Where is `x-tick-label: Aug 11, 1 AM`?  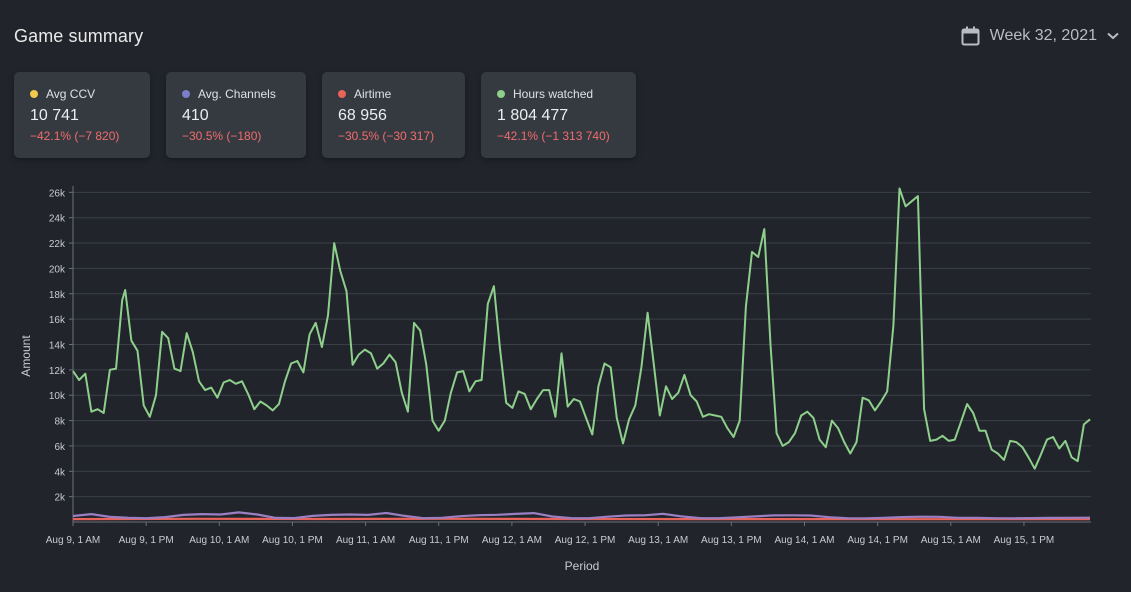 x-tick-label: Aug 11, 1 AM is located at coordinates (365, 540).